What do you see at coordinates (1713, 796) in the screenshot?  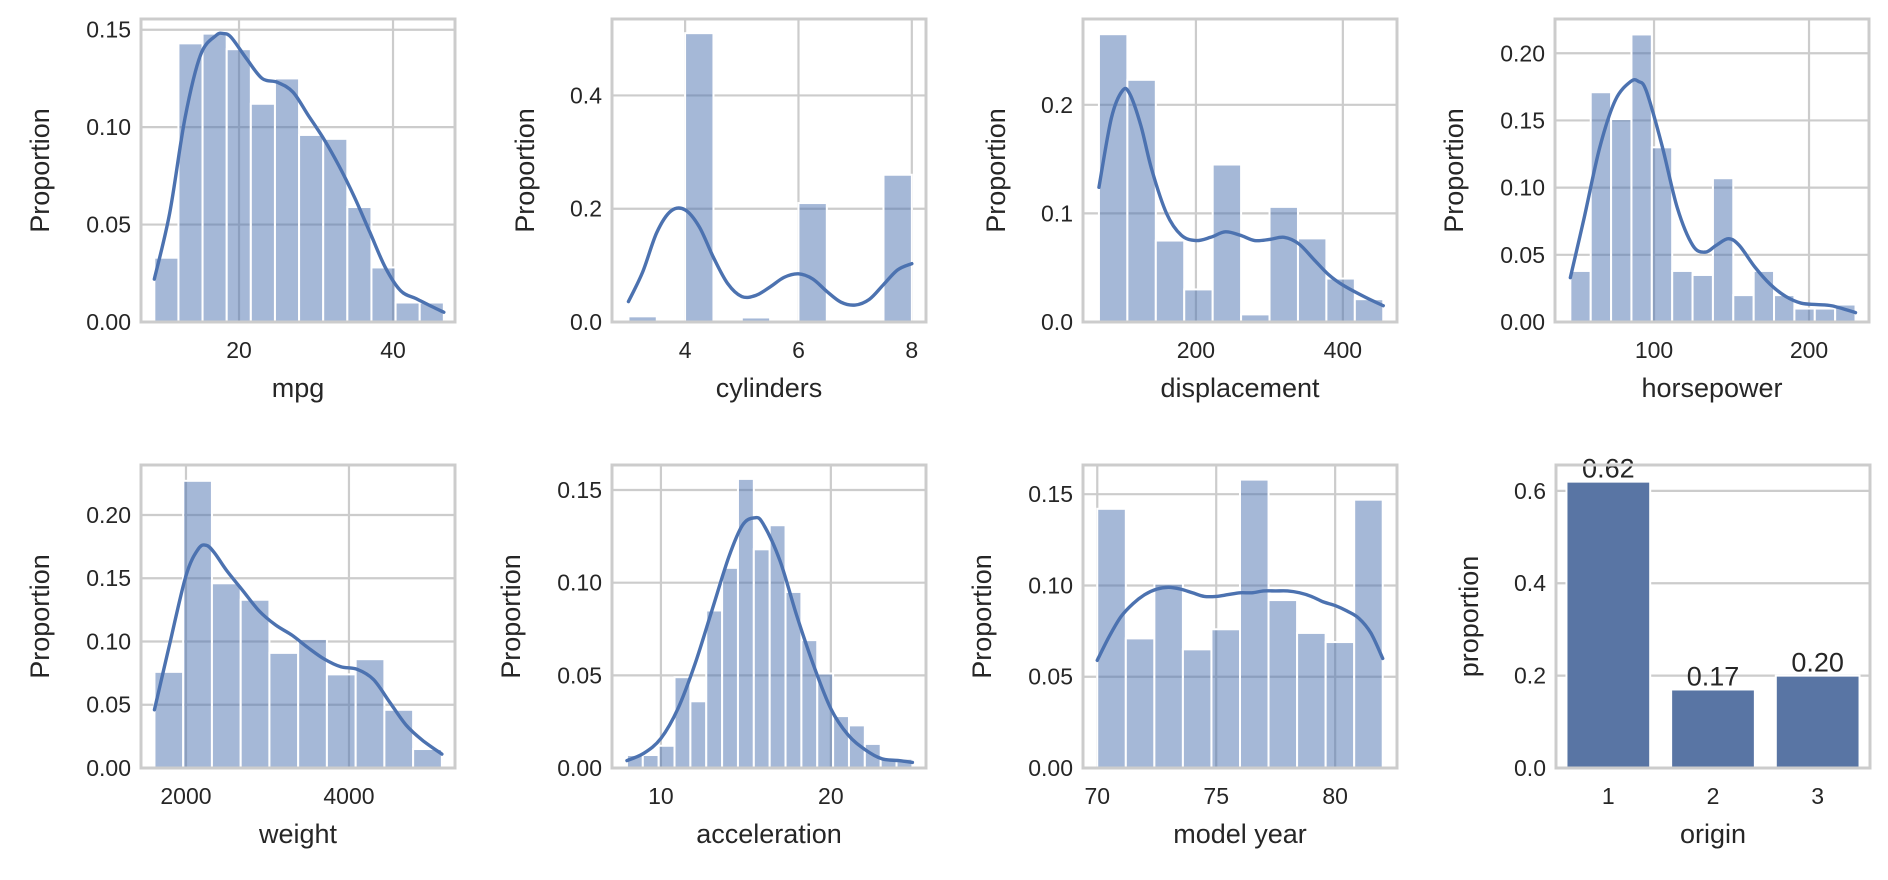 I see `x-tick-label: 2` at bounding box center [1713, 796].